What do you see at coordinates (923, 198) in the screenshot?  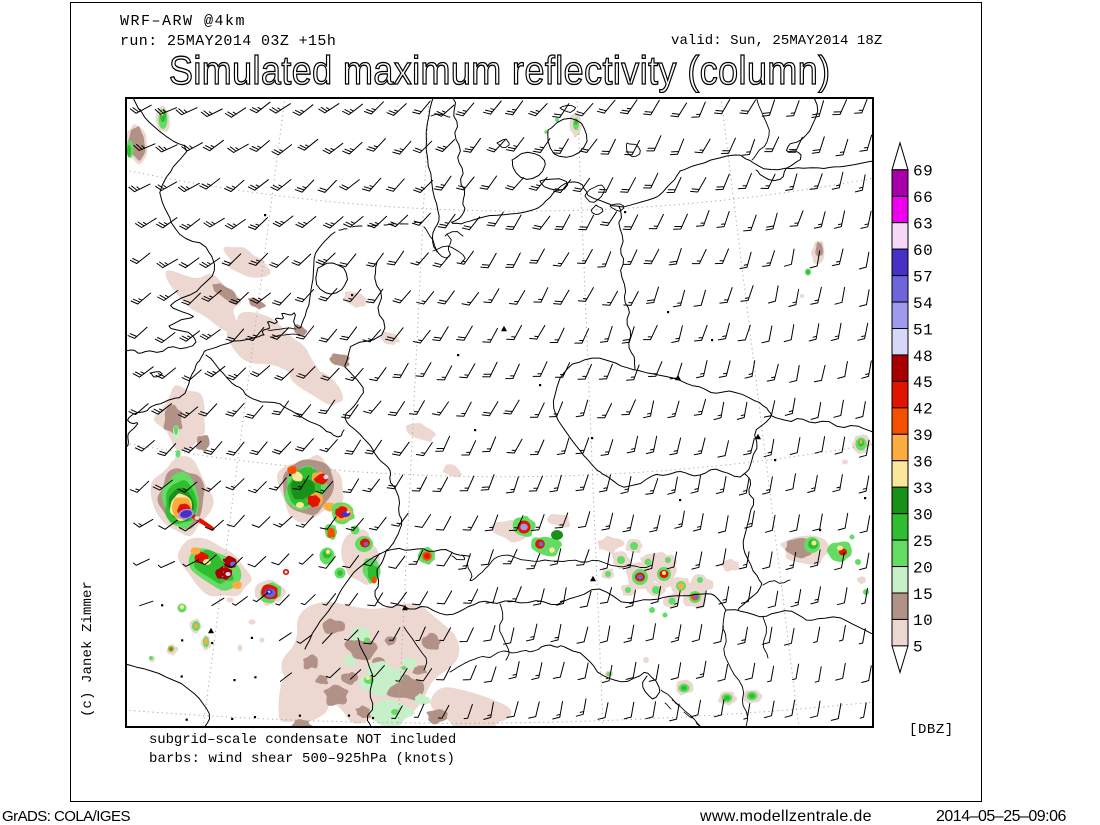 I see `svg-text: 66` at bounding box center [923, 198].